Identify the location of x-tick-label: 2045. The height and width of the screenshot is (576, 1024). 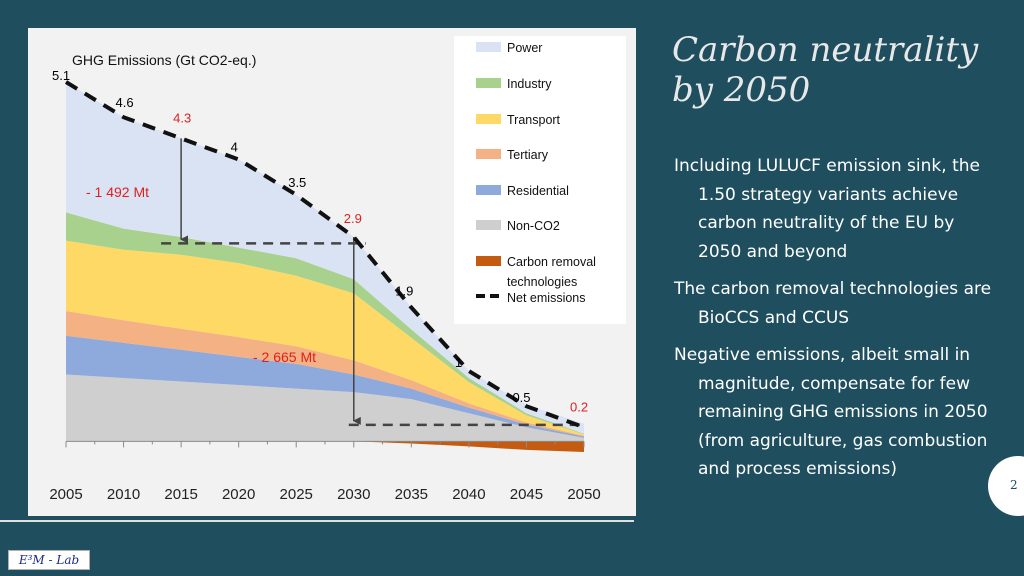
(526, 494).